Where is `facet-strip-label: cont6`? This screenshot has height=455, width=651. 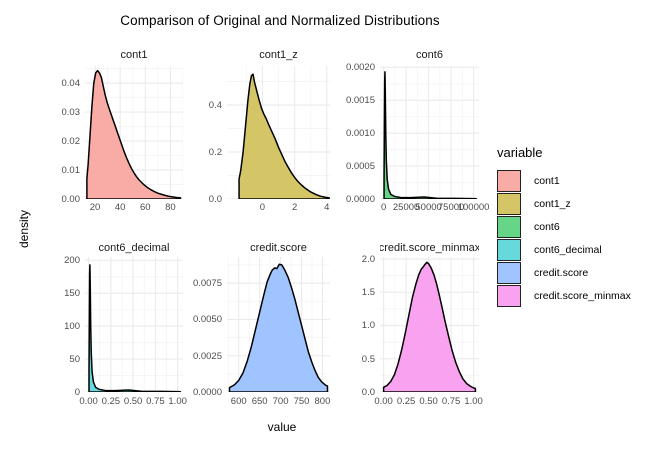
facet-strip-label: cont6 is located at coordinates (429, 55).